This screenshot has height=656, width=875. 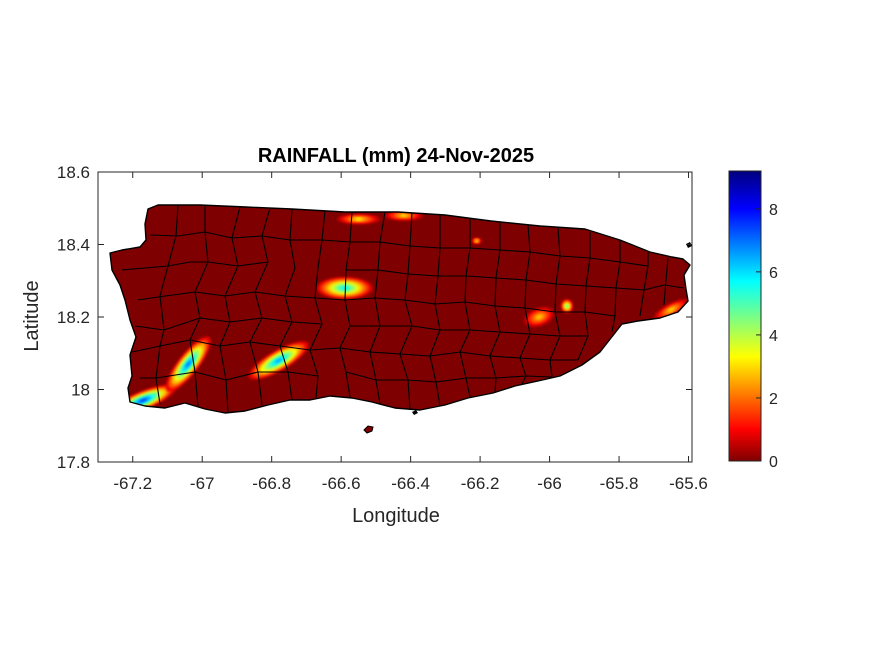 I want to click on y-tick-label: 18.4, so click(x=73, y=245).